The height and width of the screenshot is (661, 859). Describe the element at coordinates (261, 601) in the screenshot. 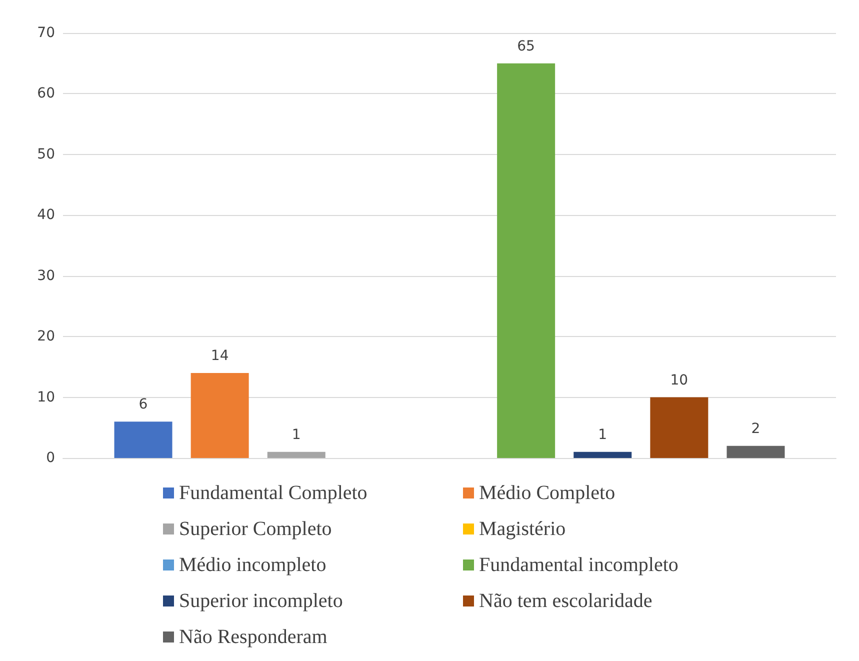

I see `legend-label: Superior incompleto` at that location.